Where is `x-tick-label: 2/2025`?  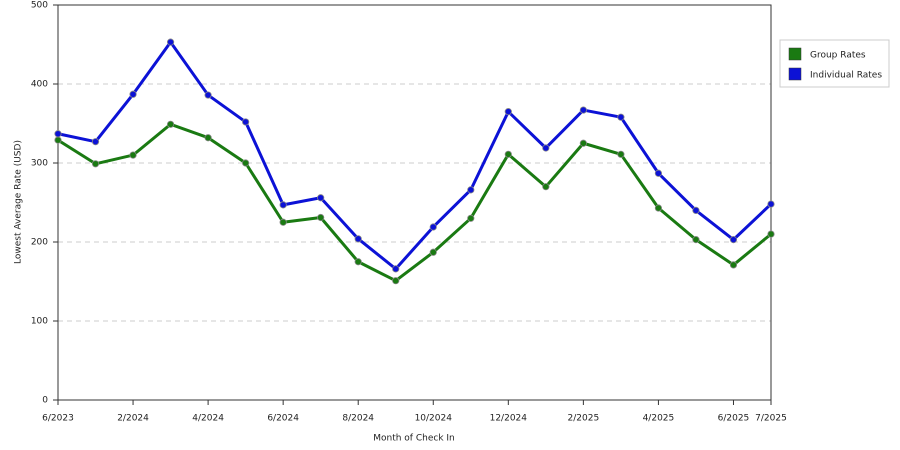
x-tick-label: 2/2025 is located at coordinates (584, 419).